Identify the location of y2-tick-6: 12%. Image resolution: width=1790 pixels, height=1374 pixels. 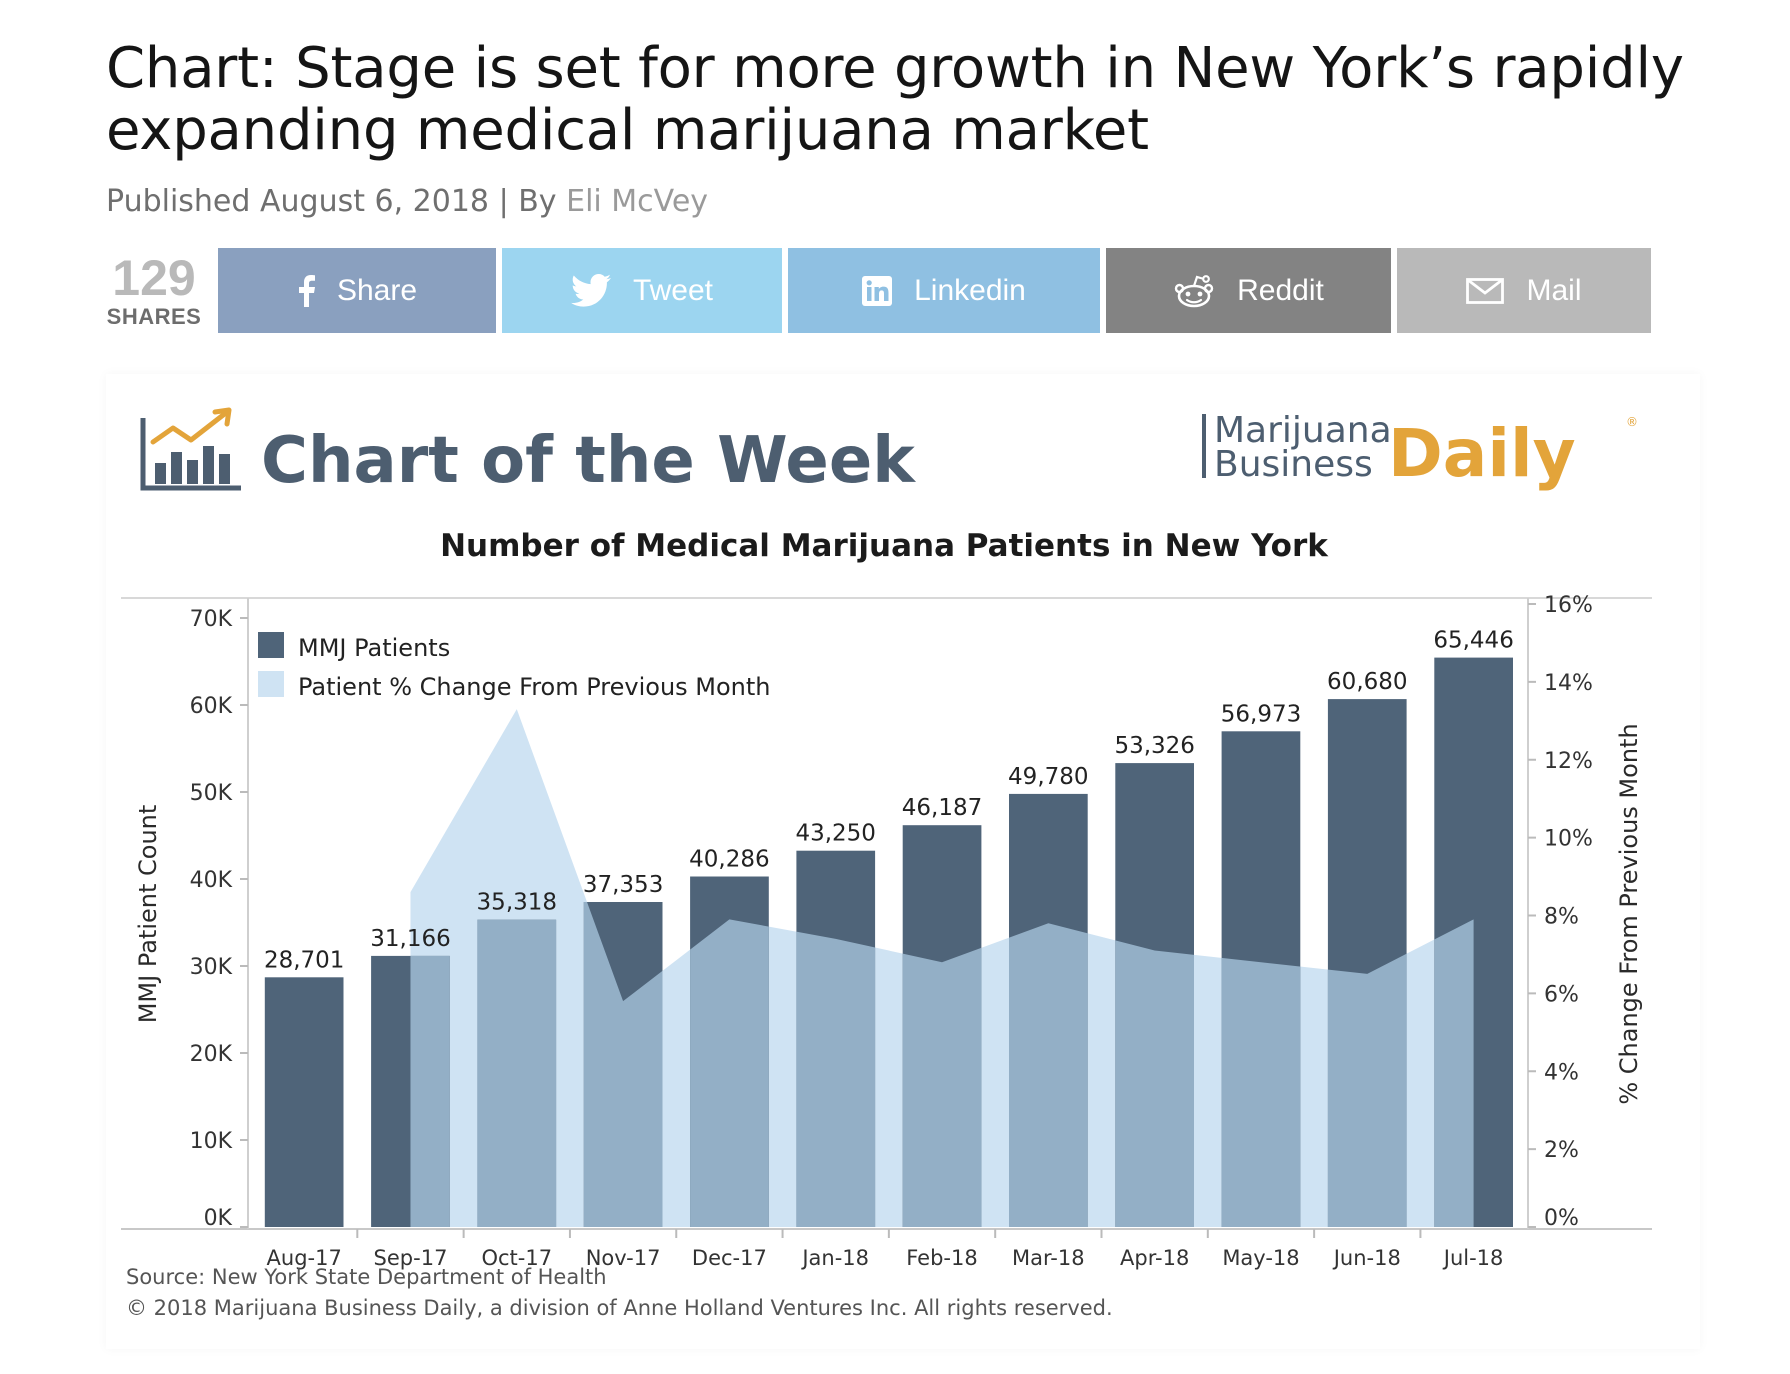
(1568, 761).